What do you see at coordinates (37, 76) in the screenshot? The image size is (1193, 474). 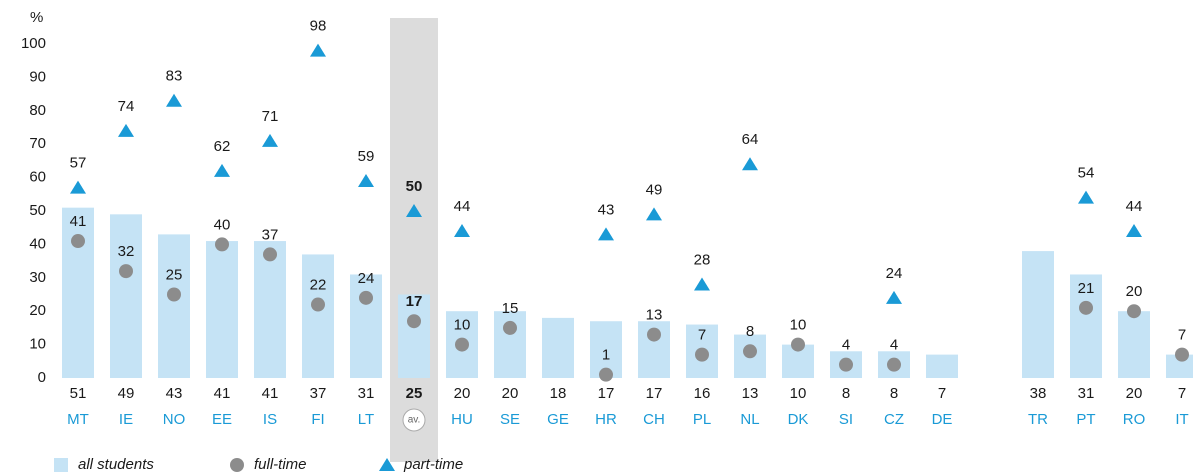 I see `y-tick-label: 90` at bounding box center [37, 76].